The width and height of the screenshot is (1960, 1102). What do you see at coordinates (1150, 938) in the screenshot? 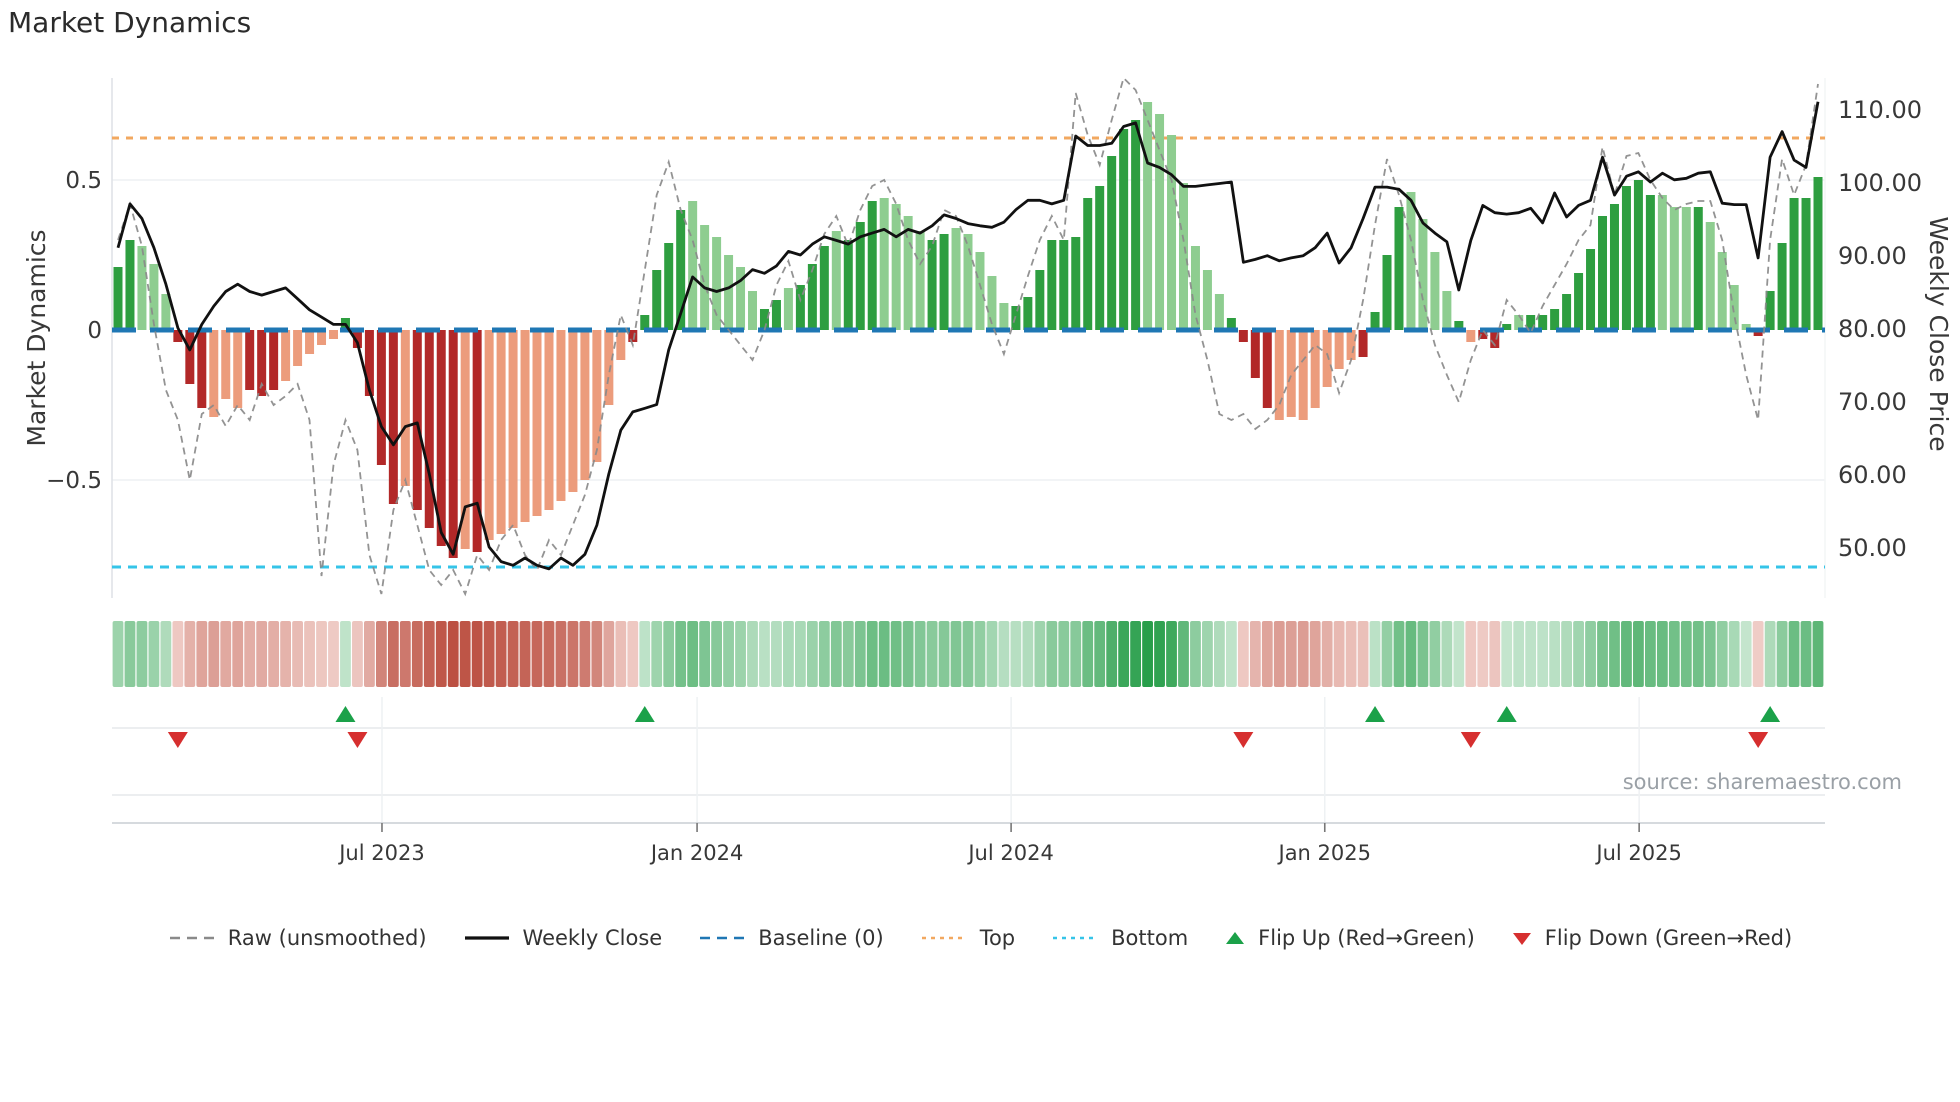
I see `legend-label: Bottom` at bounding box center [1150, 938].